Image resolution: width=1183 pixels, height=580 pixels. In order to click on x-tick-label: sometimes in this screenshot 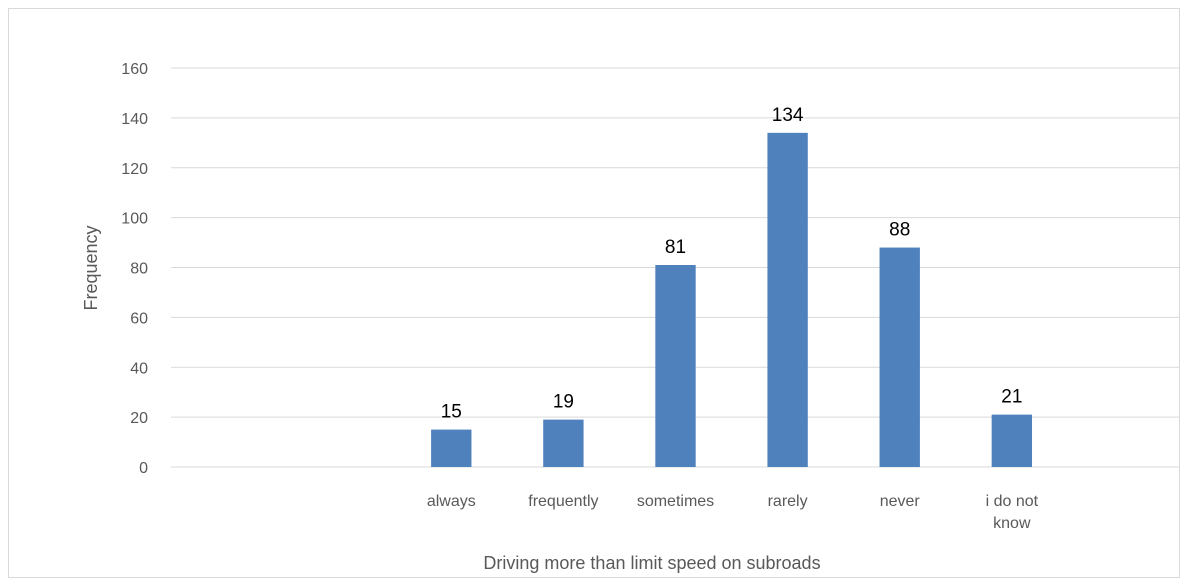, I will do `click(675, 501)`.